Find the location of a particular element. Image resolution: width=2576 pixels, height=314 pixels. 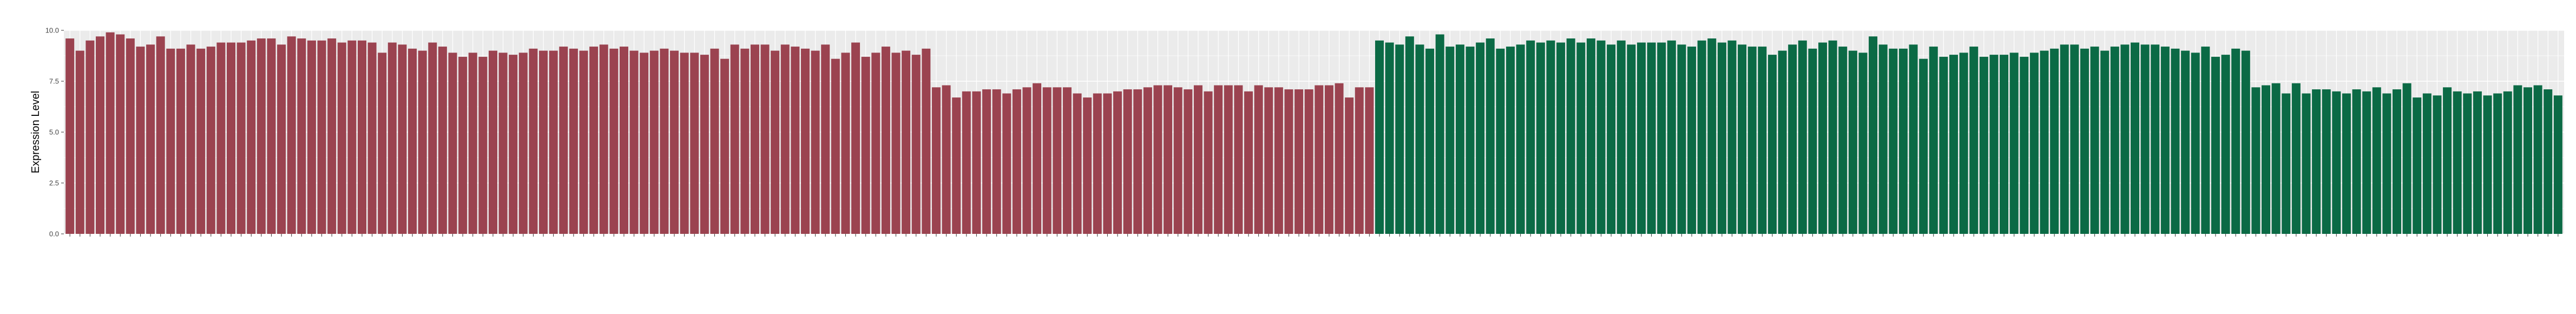

y-tick-label: 10.0 is located at coordinates (52, 31).